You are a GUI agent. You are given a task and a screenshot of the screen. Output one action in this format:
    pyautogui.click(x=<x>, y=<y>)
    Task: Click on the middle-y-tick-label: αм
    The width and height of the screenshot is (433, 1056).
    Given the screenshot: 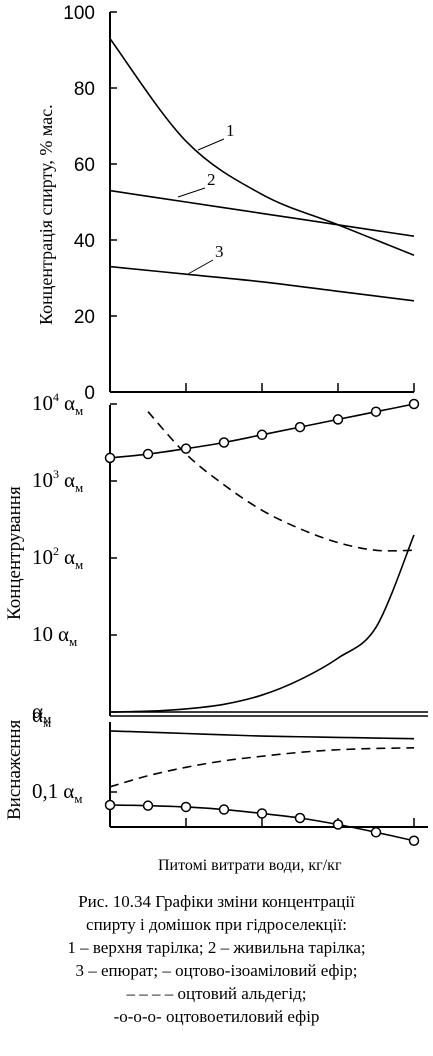 What is the action you would take?
    pyautogui.click(x=41, y=712)
    